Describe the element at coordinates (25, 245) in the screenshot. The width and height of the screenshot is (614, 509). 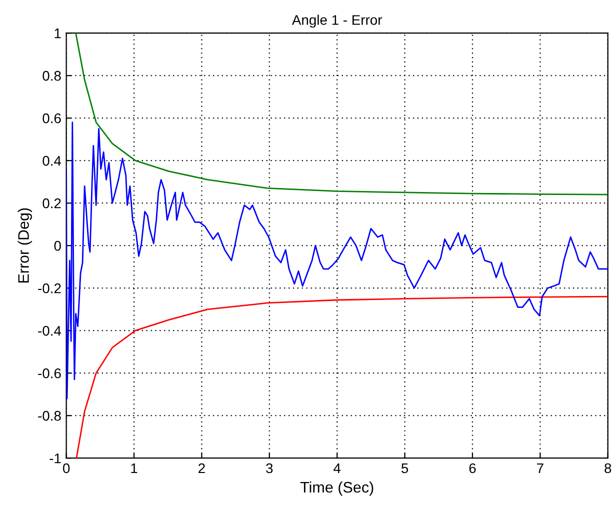
I see `y-axis-title: Error (Deg)` at that location.